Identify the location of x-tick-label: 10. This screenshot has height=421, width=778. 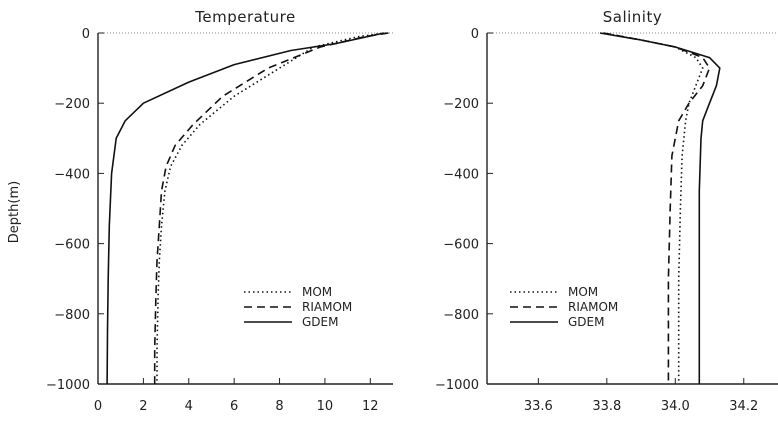
(325, 406).